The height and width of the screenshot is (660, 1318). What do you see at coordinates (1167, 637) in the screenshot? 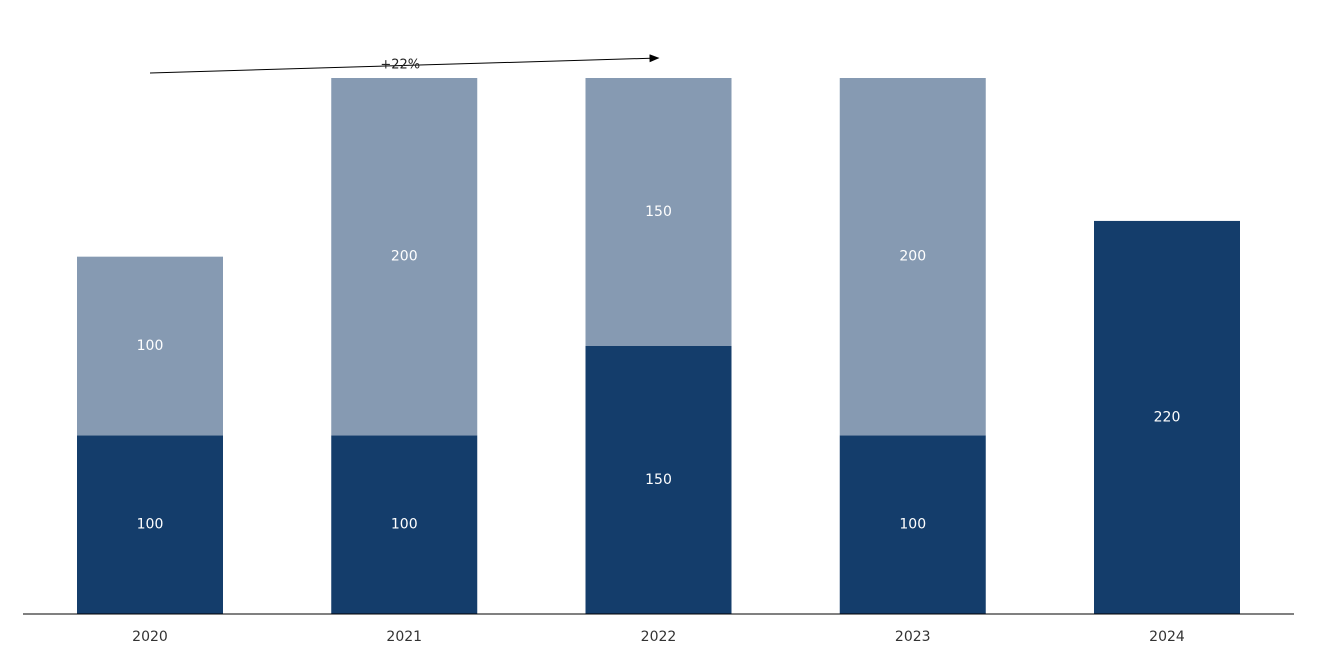
I see `x-tick-label-2024: 2024` at bounding box center [1167, 637].